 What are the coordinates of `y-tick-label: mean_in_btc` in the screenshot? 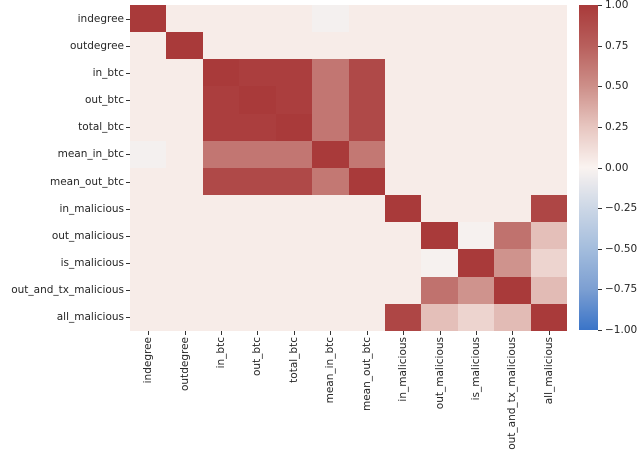 It's located at (90, 154).